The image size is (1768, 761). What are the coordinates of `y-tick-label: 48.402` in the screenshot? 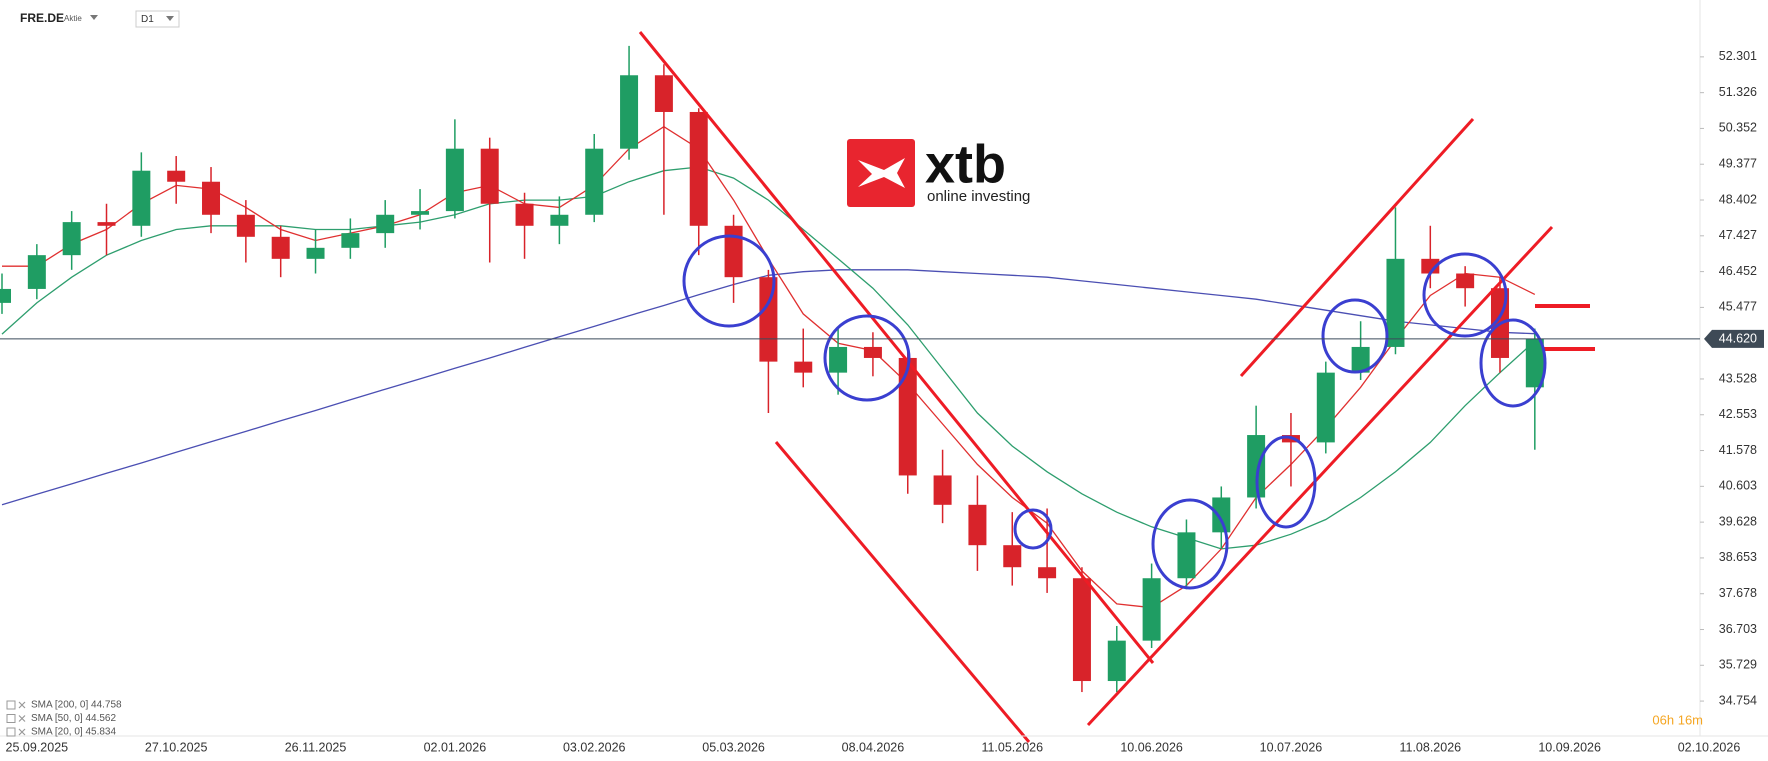 It's located at (1738, 199).